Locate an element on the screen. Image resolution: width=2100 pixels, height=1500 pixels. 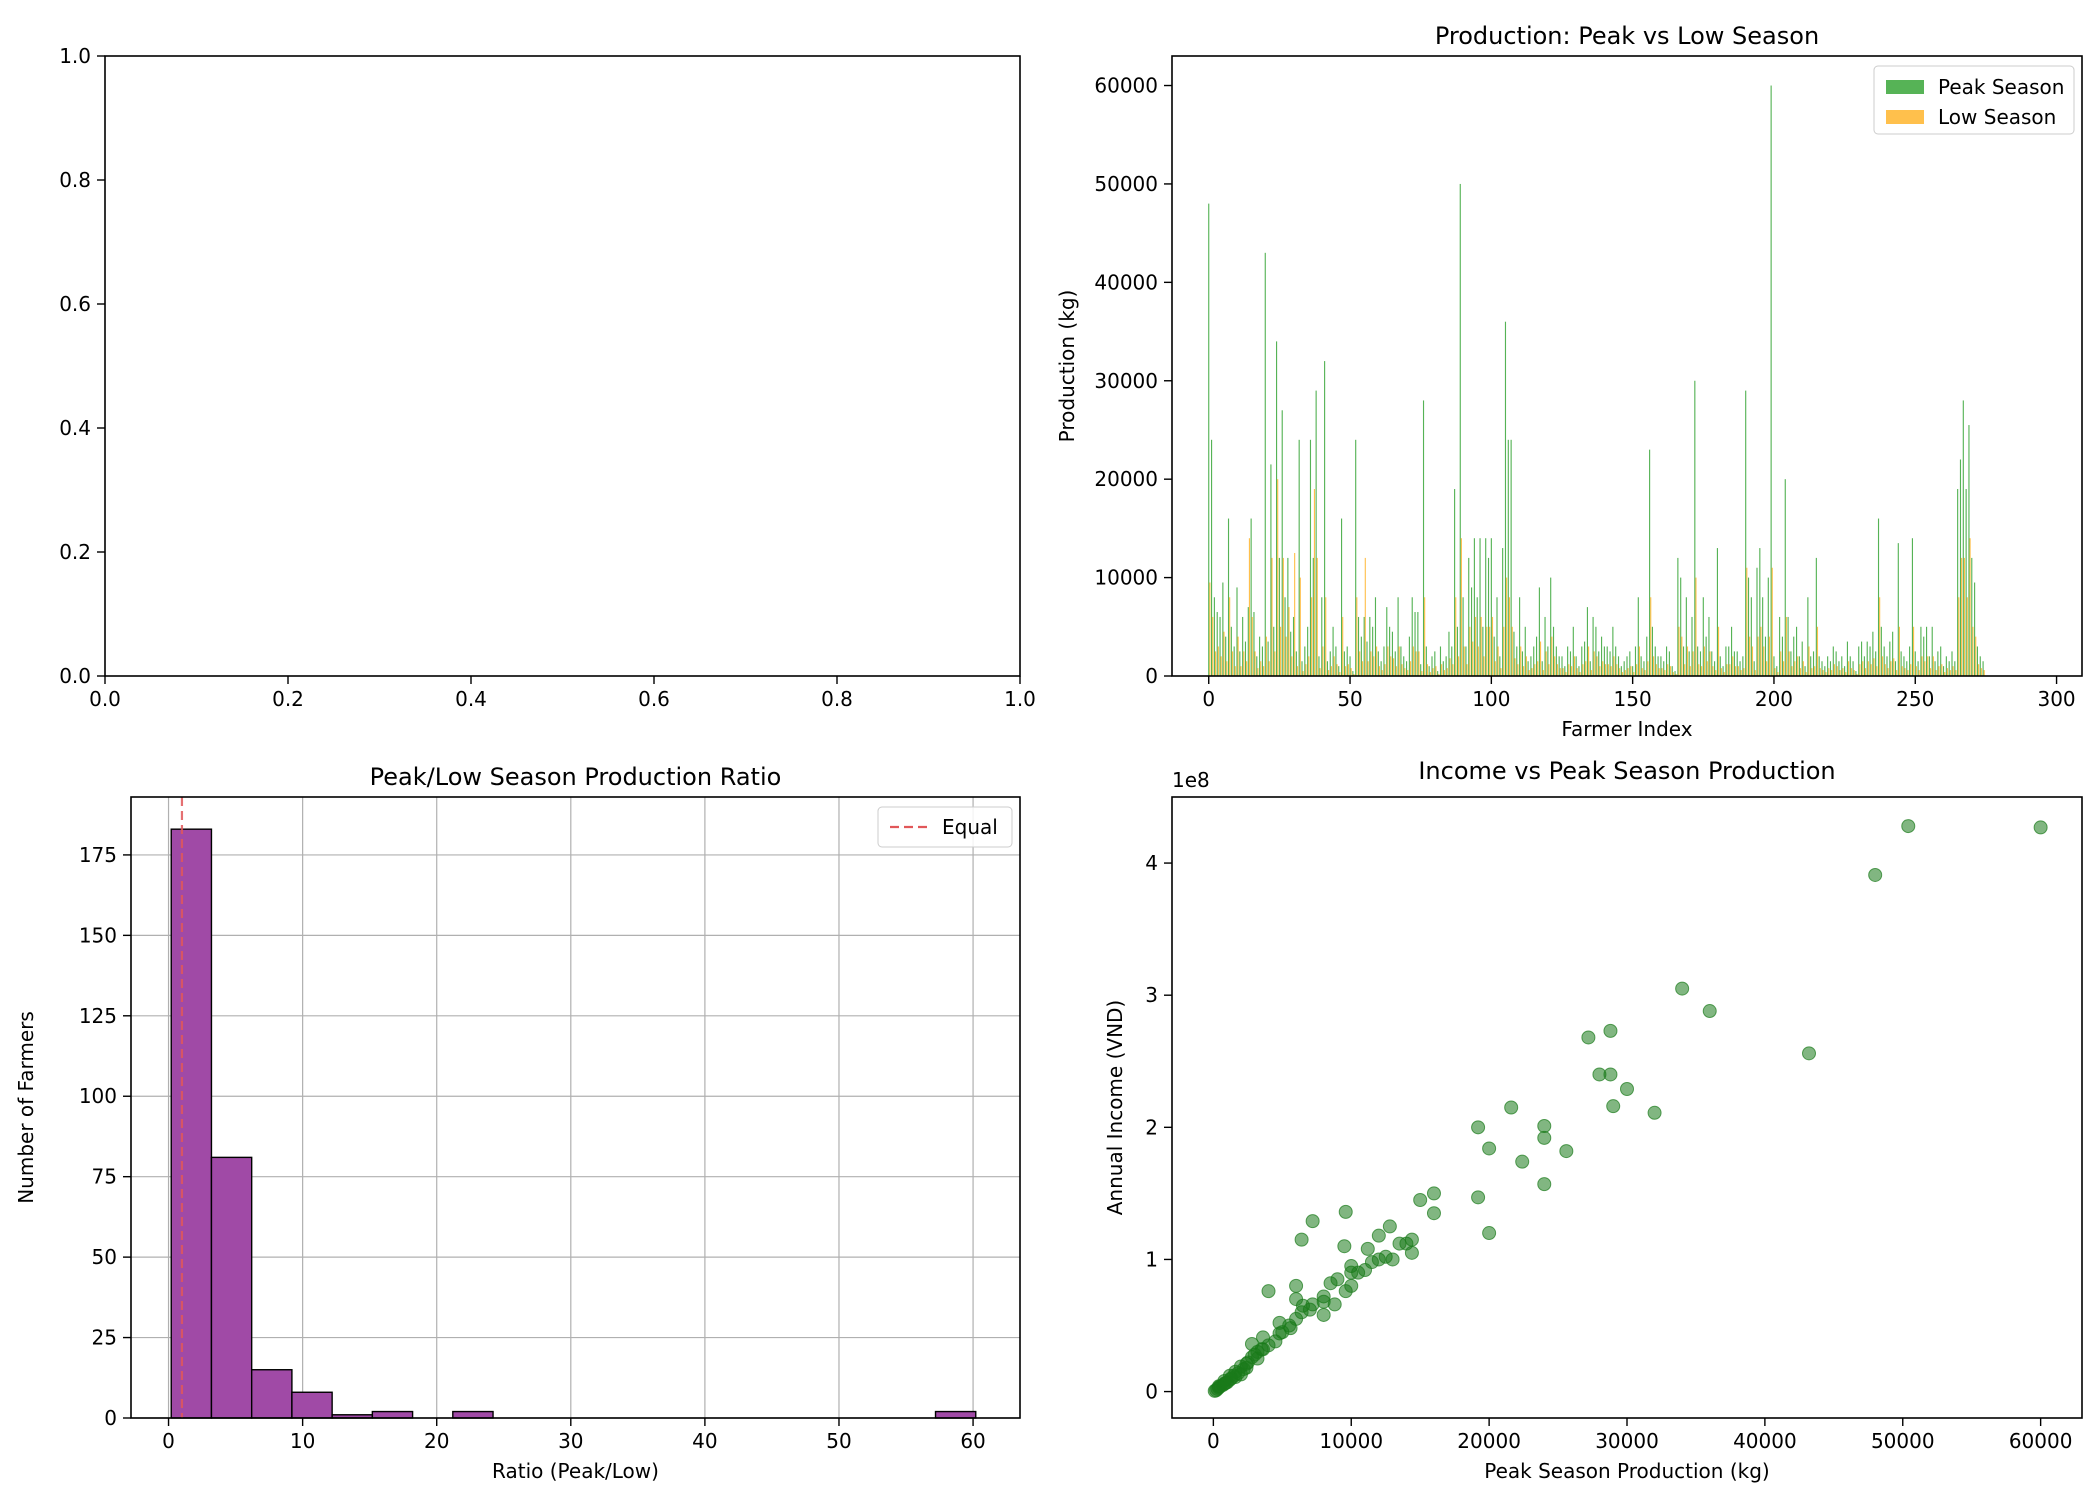
hist-xlabel: Ratio (Peak/Low) is located at coordinates (575, 1471).